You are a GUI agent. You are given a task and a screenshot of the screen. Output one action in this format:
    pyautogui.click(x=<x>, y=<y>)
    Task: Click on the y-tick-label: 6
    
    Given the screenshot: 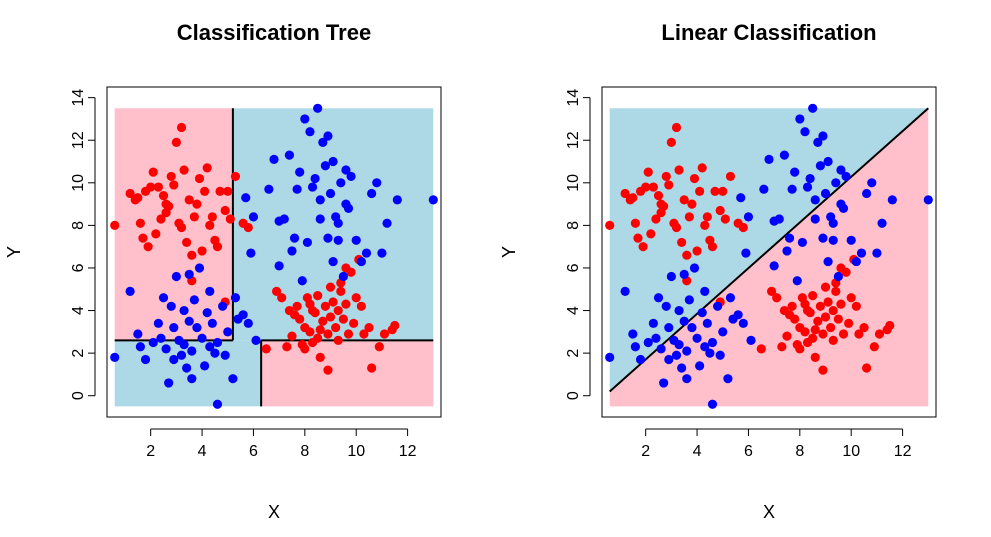 What is the action you would take?
    pyautogui.click(x=573, y=267)
    